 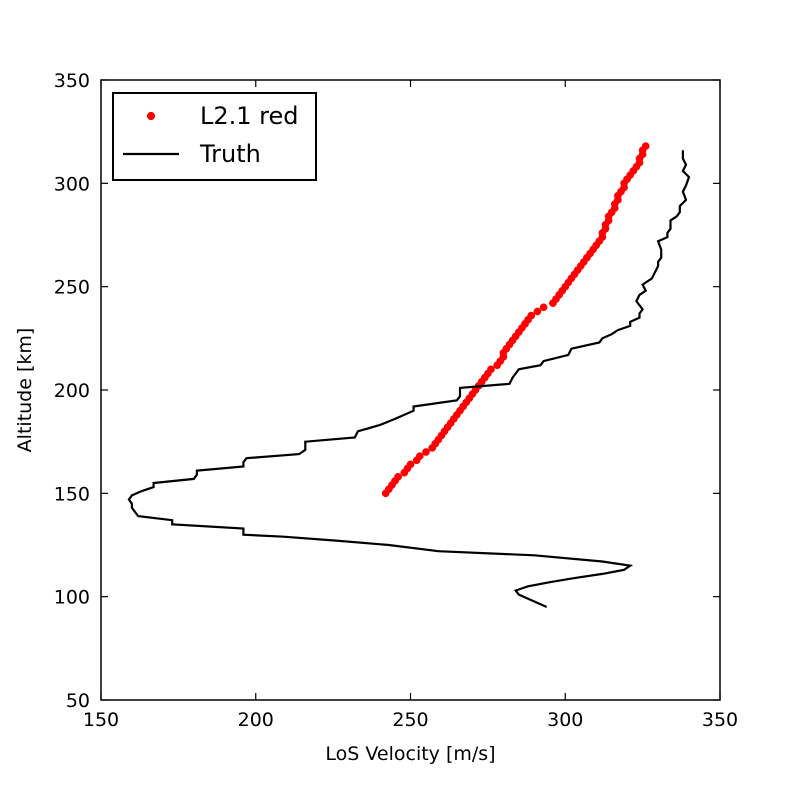 I want to click on y-tick-label: 150, so click(x=72, y=494).